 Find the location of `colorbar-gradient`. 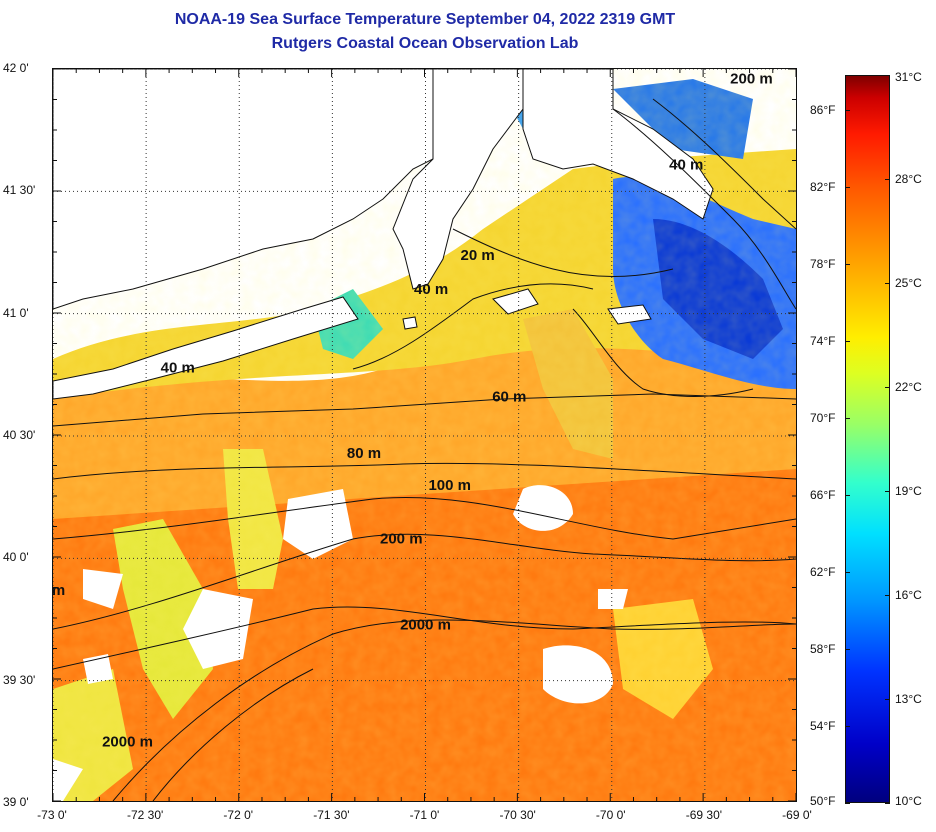

colorbar-gradient is located at coordinates (867, 439).